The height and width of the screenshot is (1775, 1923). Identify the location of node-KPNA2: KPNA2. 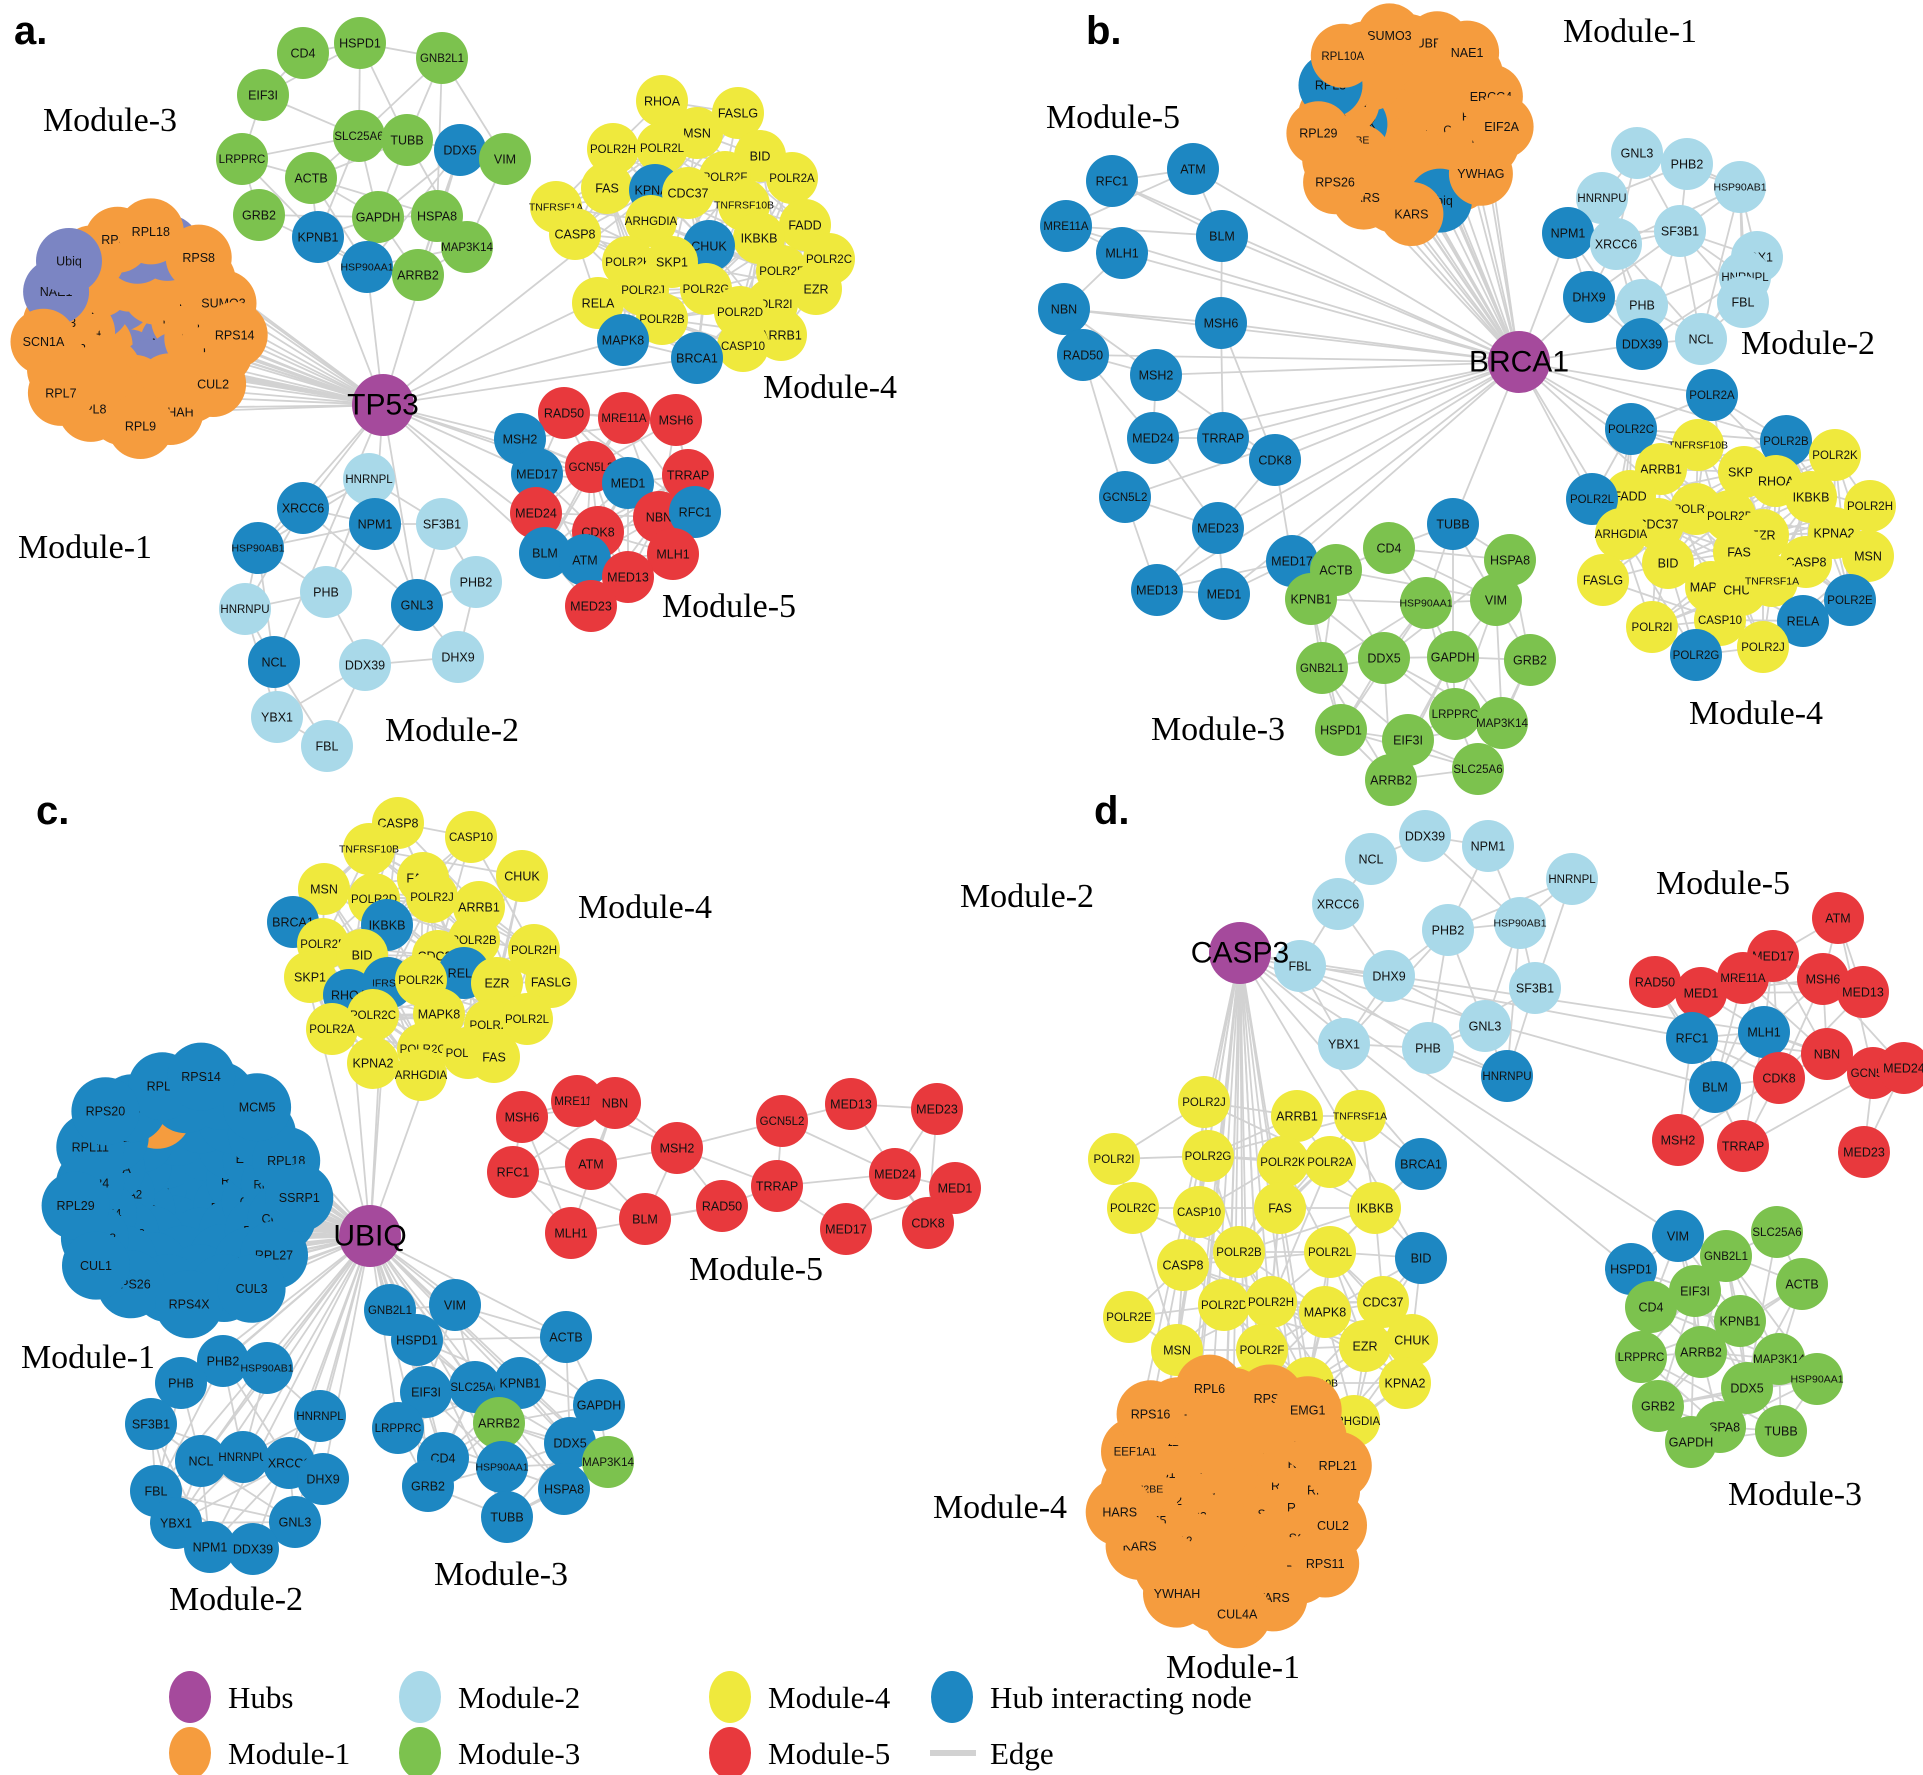
(1405, 1383).